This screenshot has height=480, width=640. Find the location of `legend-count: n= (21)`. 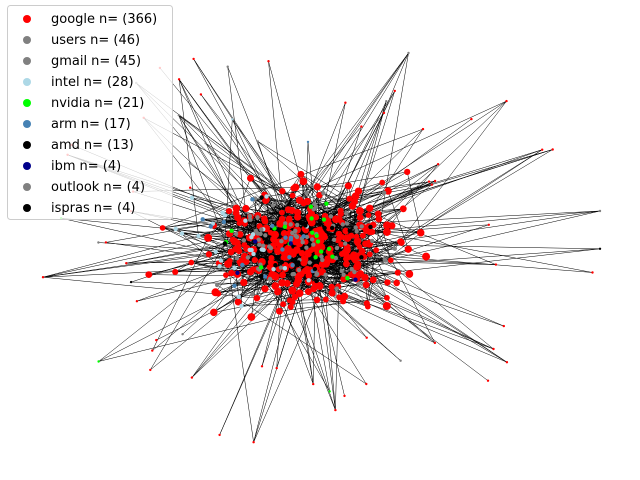

legend-count: n= (21) is located at coordinates (119, 103).